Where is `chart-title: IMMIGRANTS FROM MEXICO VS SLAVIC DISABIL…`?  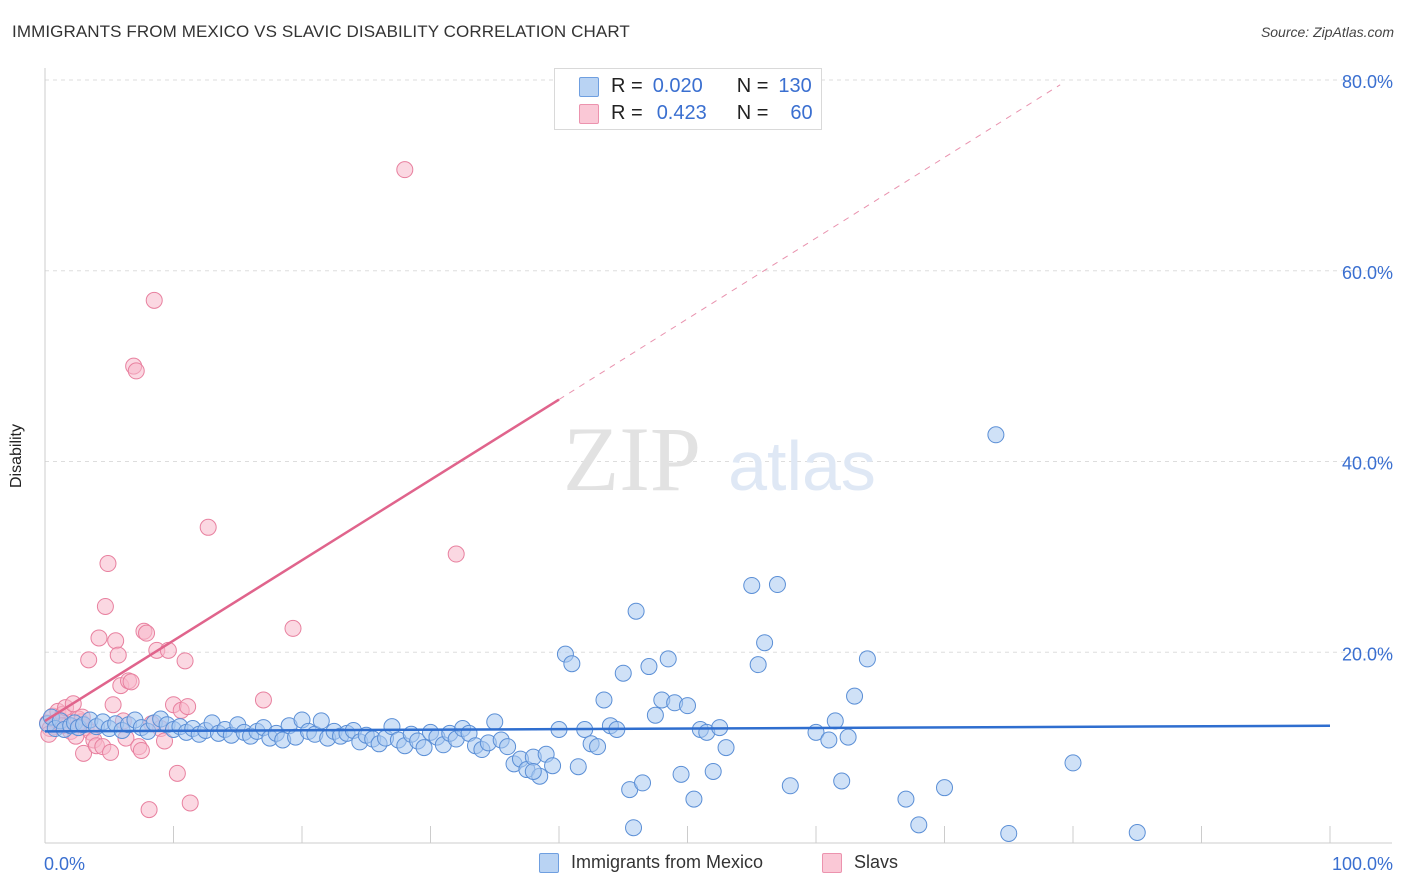
chart-title: IMMIGRANTS FROM MEXICO VS SLAVIC DISABIL… is located at coordinates (321, 31).